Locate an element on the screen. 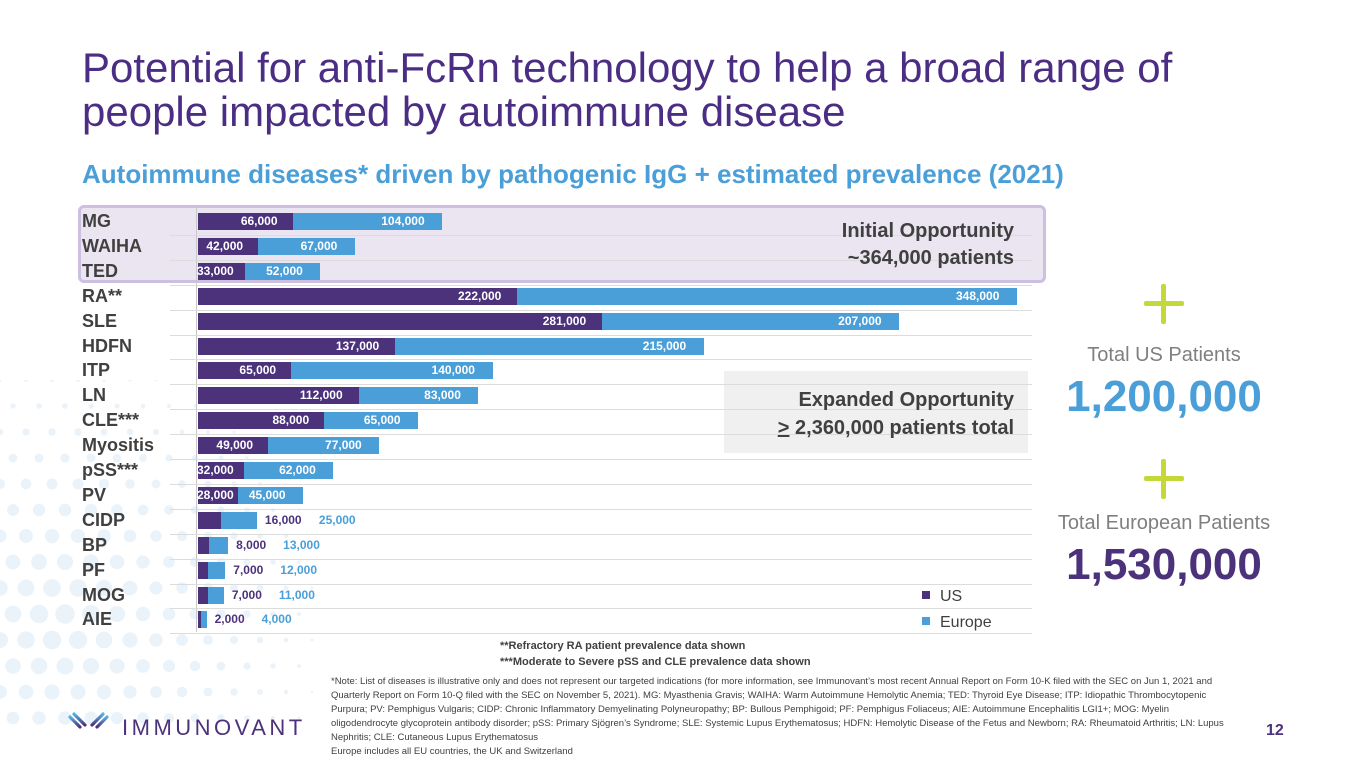 This screenshot has height=768, width=1365. data-label-us: 2,000 is located at coordinates (229, 619).